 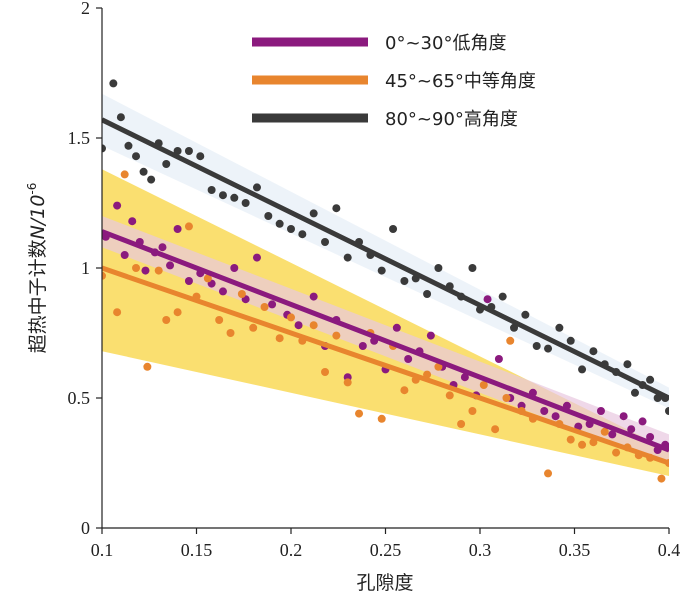 I want to click on y-tick-label: 0, so click(x=85, y=528).